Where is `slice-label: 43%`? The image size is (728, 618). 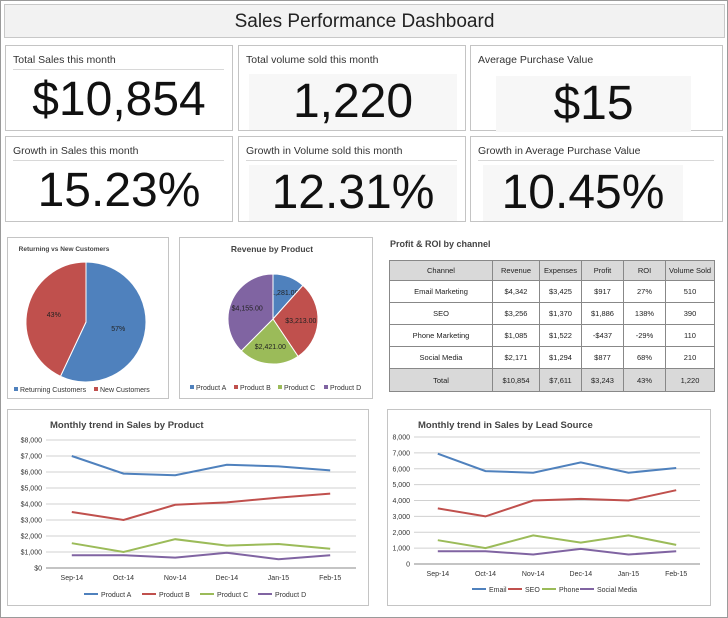
slice-label: 43% is located at coordinates (54, 315).